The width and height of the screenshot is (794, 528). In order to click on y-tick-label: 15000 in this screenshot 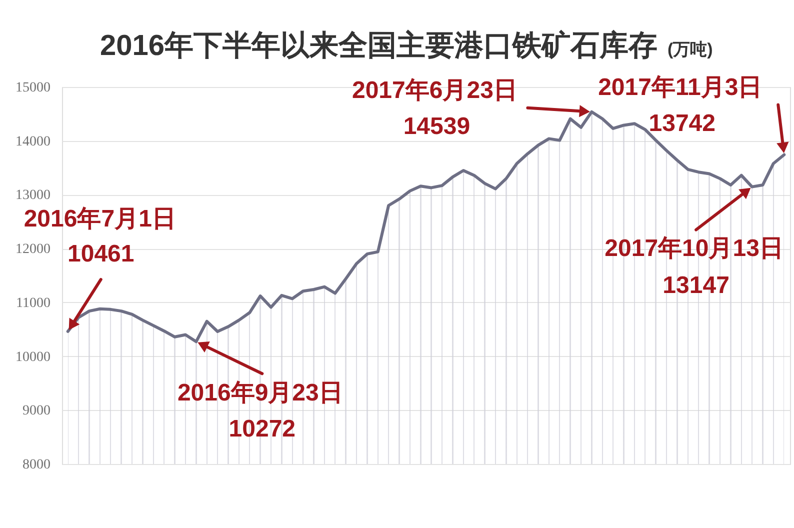, I will do `click(33, 88)`.